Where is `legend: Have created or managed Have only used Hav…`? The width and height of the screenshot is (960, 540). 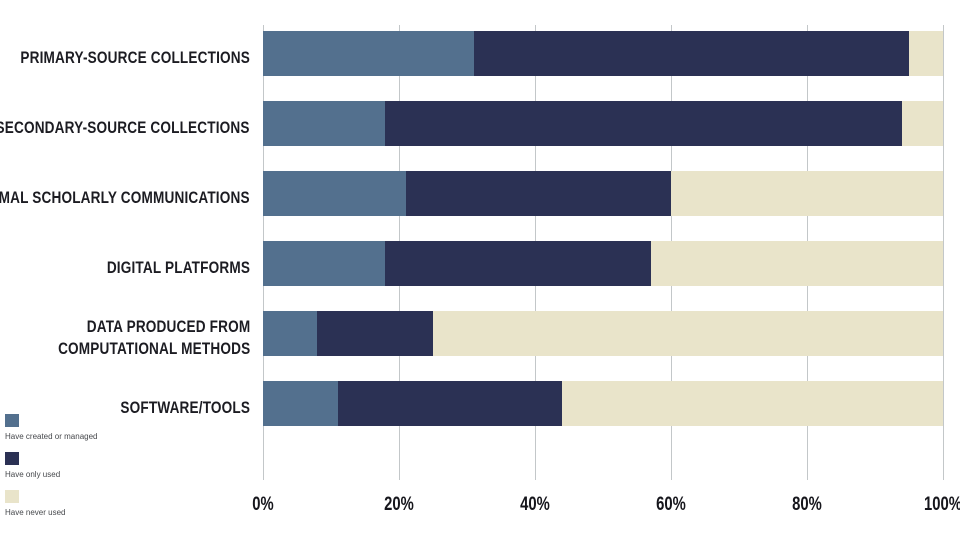 legend: Have created or managed Have only used Hav… is located at coordinates (51, 471).